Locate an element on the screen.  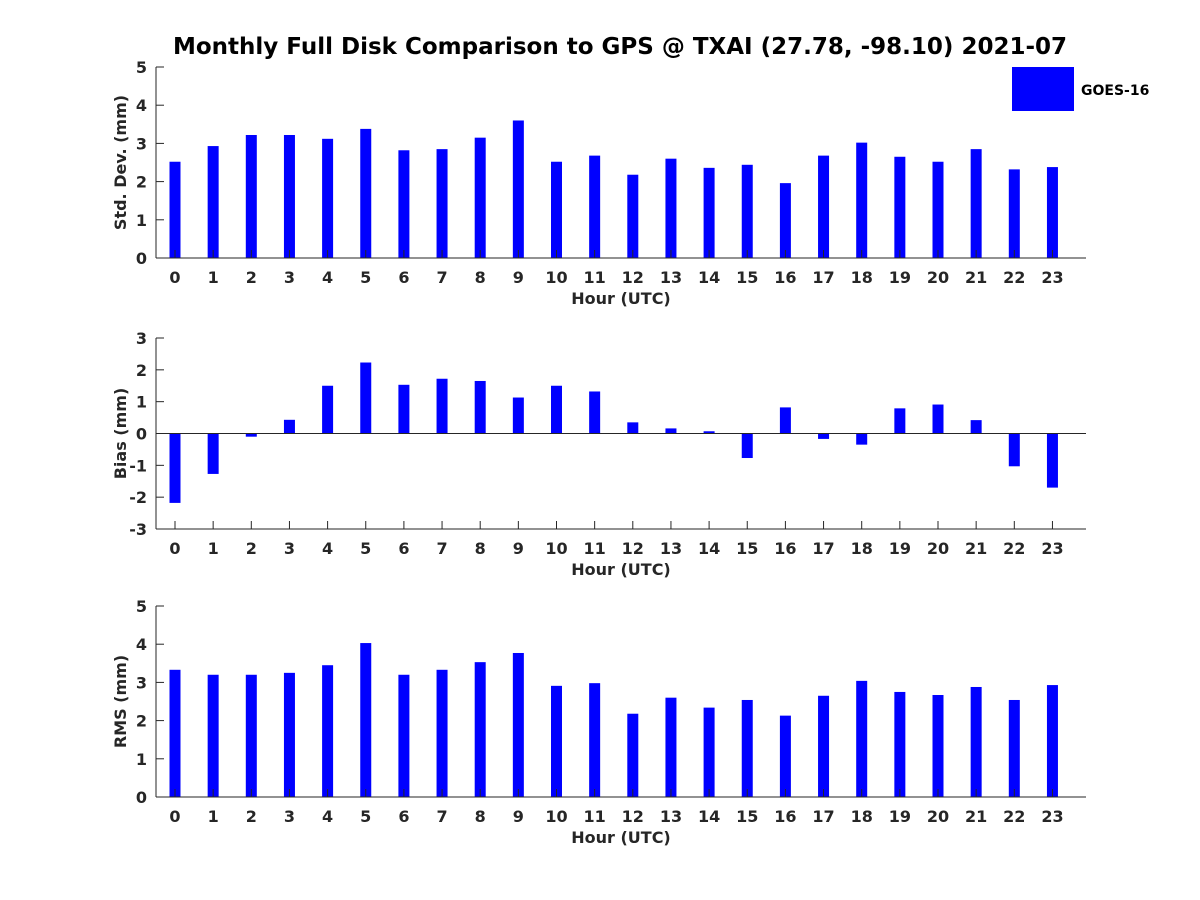
x-tick-label: 15 is located at coordinates (747, 277).